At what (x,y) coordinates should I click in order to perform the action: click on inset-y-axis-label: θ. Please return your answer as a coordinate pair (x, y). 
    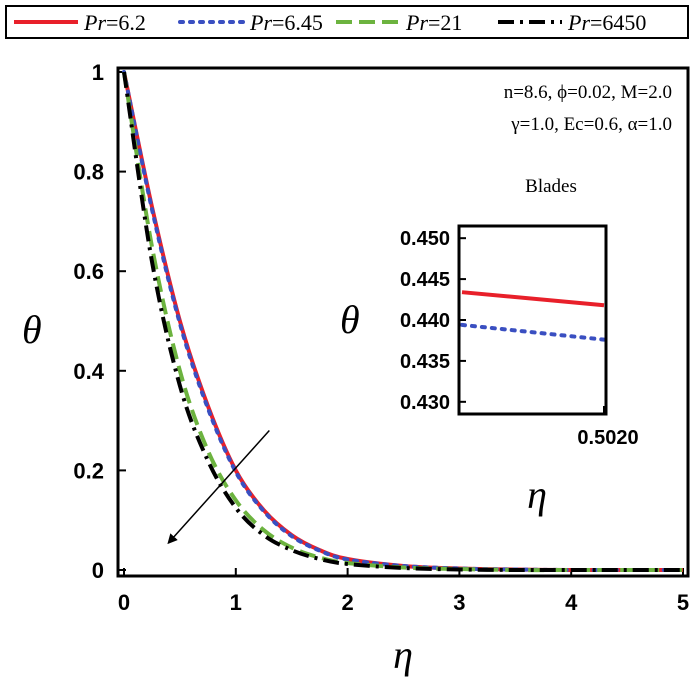
    Looking at the image, I should click on (350, 319).